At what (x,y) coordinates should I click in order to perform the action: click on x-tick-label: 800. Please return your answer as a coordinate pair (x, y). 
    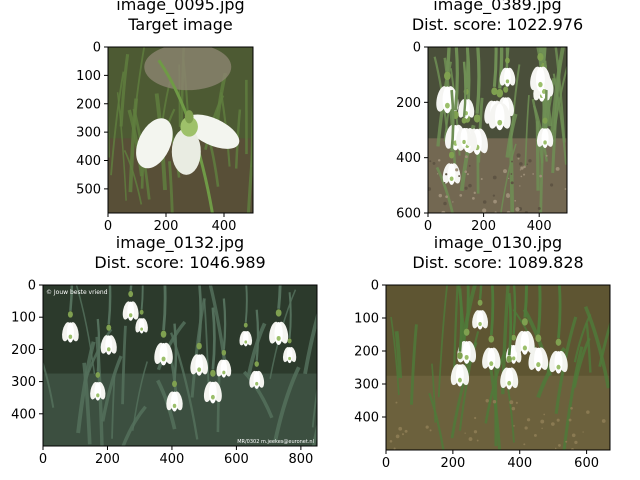
    Looking at the image, I should click on (300, 459).